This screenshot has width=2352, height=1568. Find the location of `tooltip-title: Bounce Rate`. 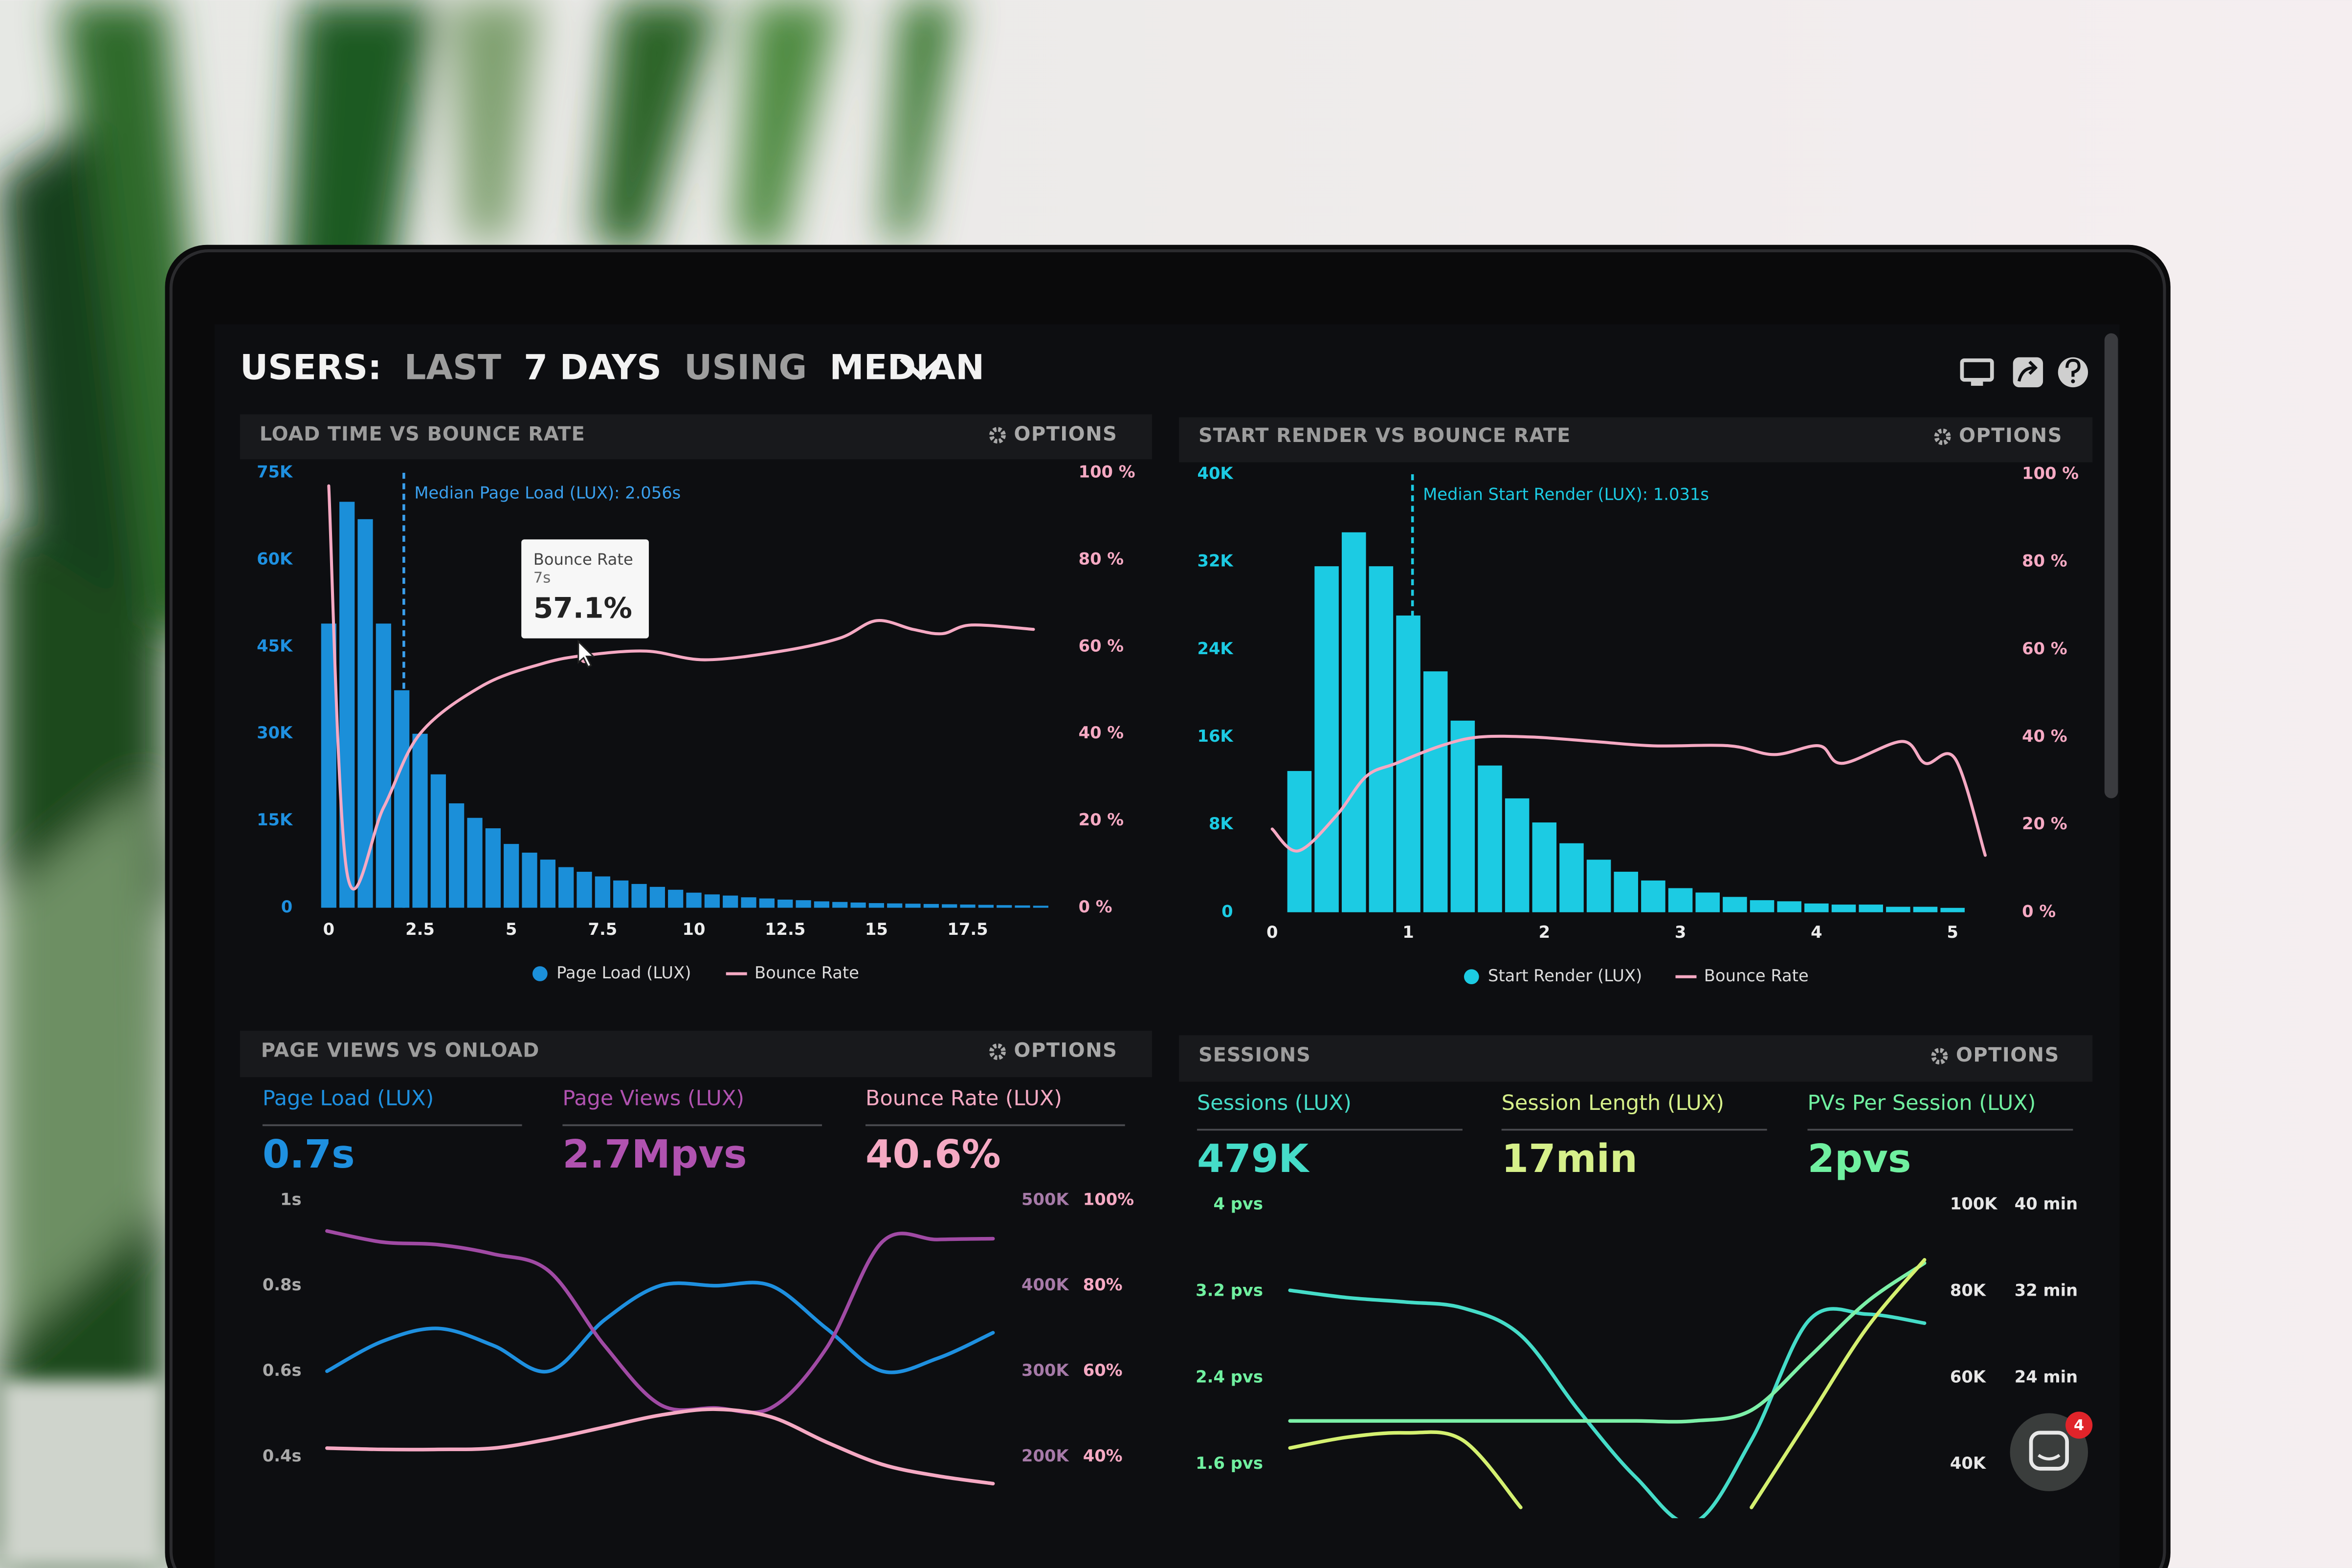

tooltip-title: Bounce Rate is located at coordinates (583, 559).